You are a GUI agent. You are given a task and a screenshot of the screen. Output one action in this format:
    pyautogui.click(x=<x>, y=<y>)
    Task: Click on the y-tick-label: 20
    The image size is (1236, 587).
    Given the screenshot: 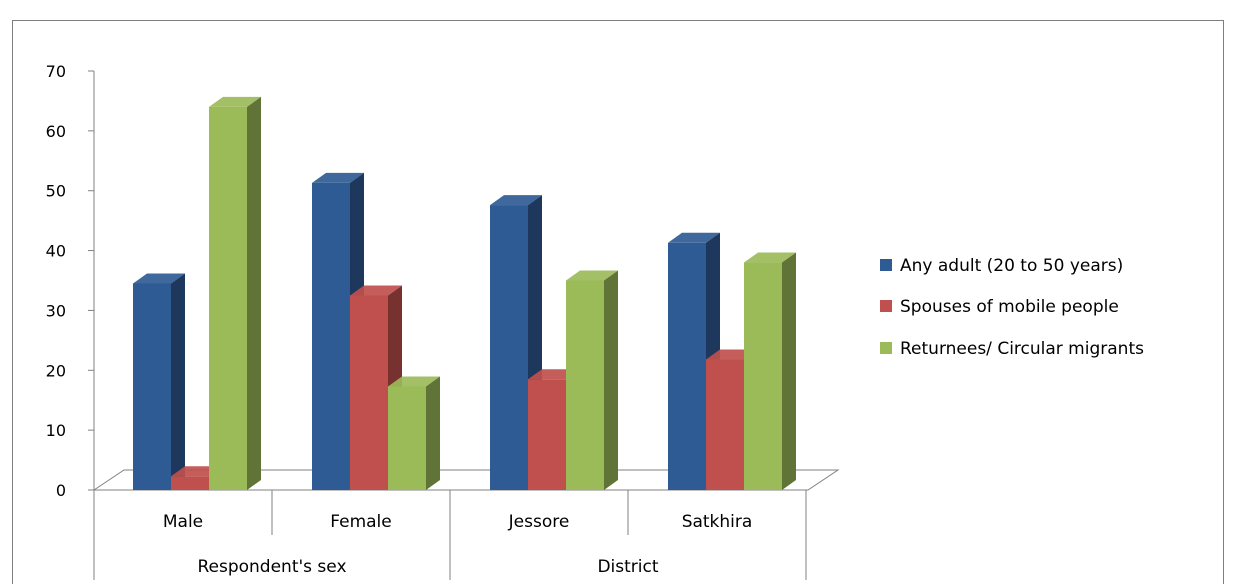 What is the action you would take?
    pyautogui.click(x=56, y=370)
    